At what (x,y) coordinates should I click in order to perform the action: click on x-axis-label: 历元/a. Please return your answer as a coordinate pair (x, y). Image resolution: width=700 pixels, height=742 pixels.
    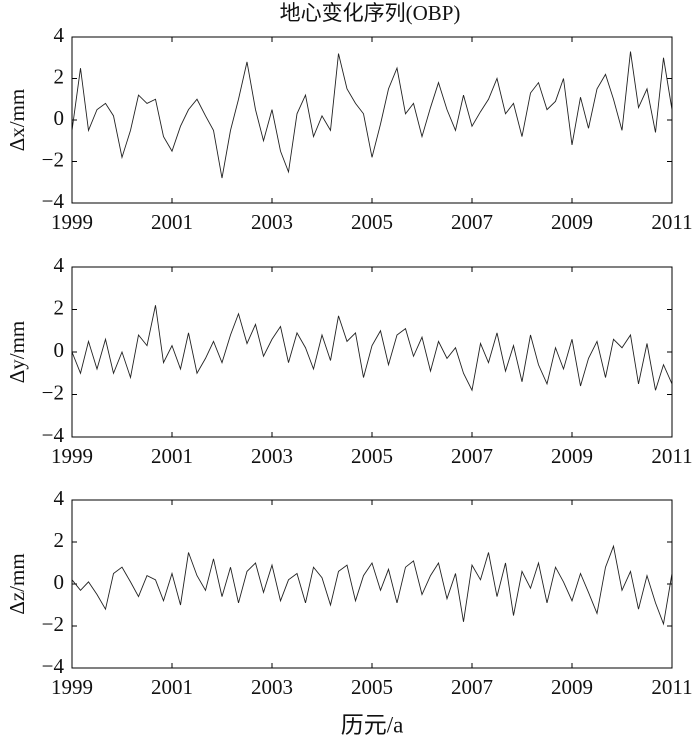
    Looking at the image, I should click on (372, 724).